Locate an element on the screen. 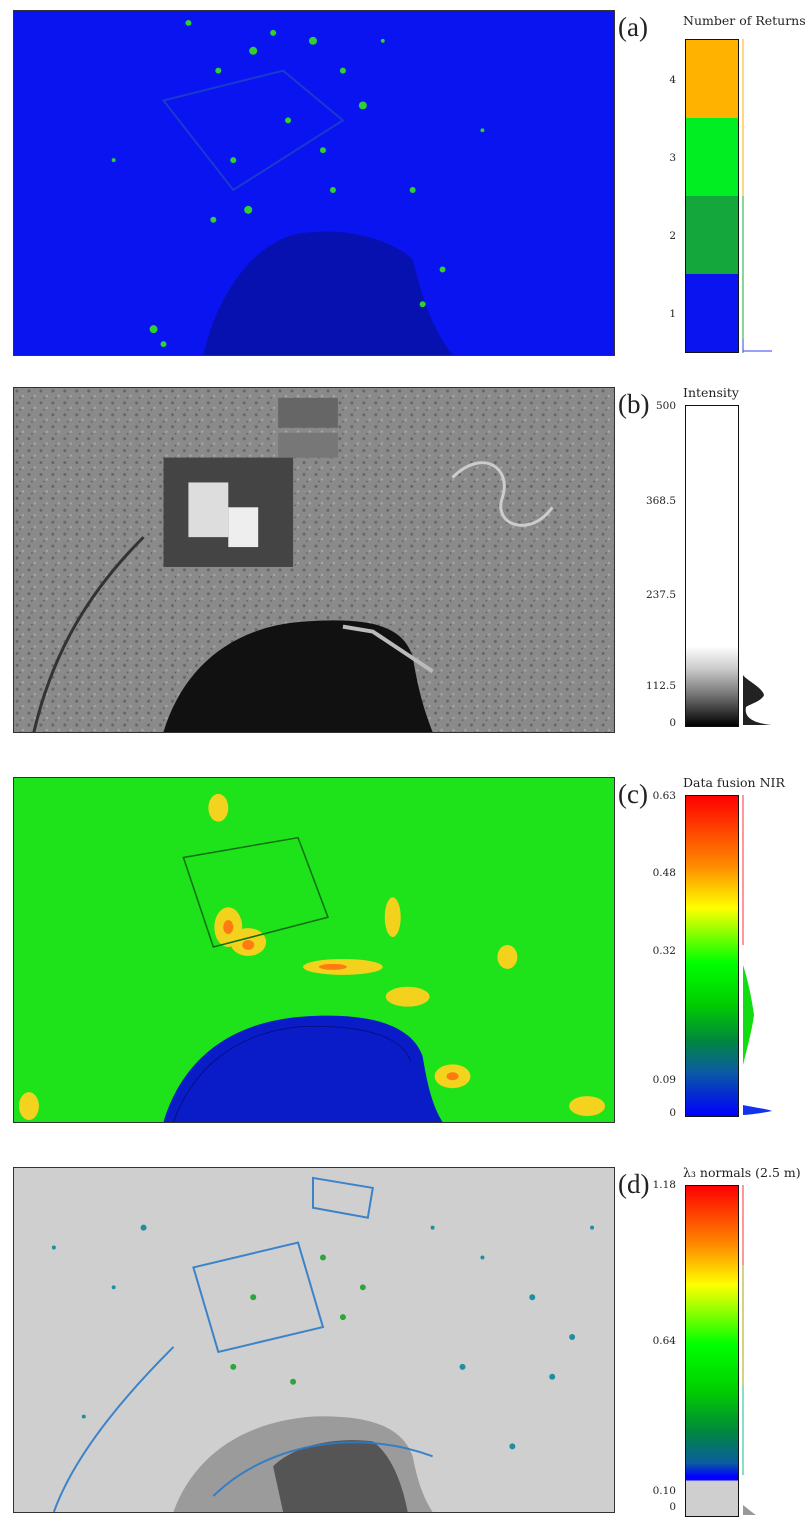  tick-label: 4 is located at coordinates (672, 80).